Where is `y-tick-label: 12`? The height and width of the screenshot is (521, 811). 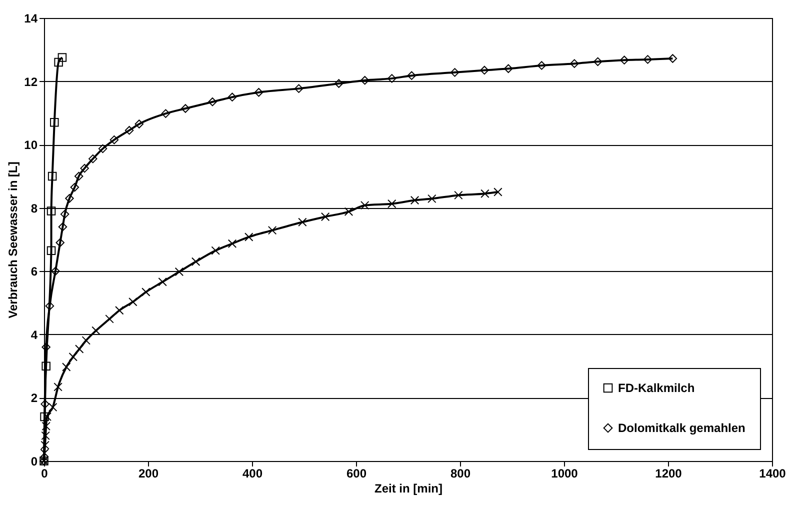 y-tick-label: 12 is located at coordinates (31, 81).